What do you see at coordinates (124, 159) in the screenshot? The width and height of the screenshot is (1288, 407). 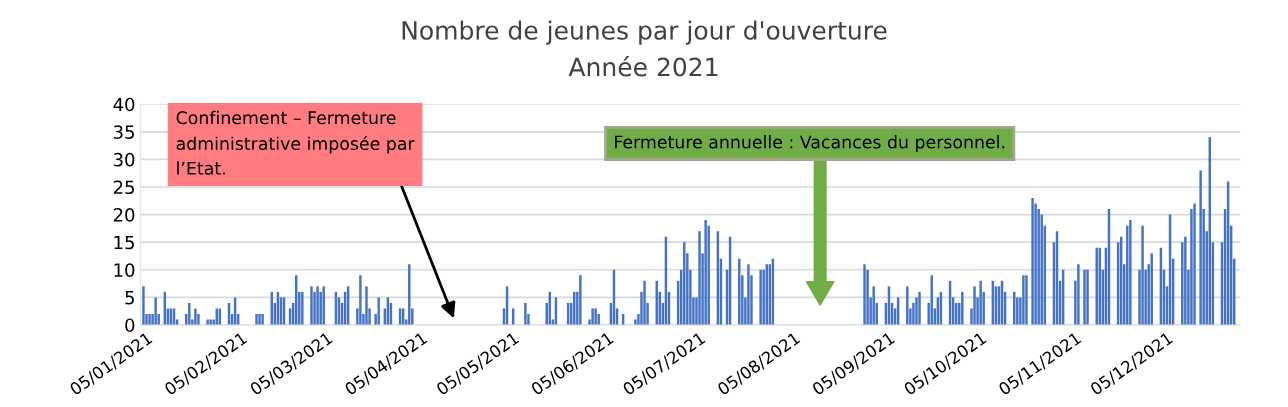 I see `y-tick-label: 30` at bounding box center [124, 159].